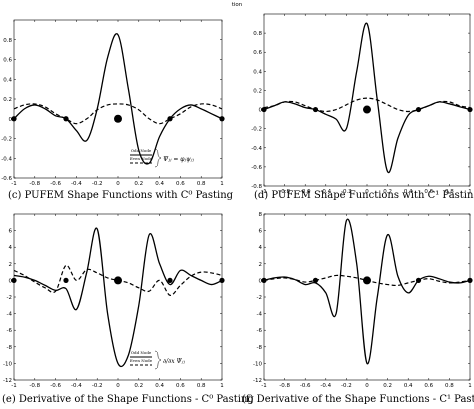 The height and width of the screenshot is (409, 474). Describe the element at coordinates (178, 159) in the screenshot. I see `legend-equation: Ψⱼⱼ = φⱼψⱼⱼ` at that location.